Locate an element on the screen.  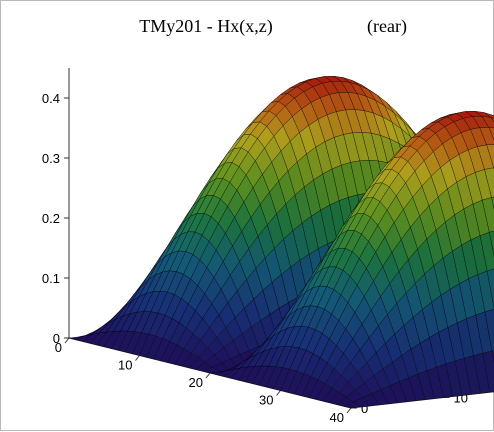
x-tick-label: 40 is located at coordinates (337, 417).